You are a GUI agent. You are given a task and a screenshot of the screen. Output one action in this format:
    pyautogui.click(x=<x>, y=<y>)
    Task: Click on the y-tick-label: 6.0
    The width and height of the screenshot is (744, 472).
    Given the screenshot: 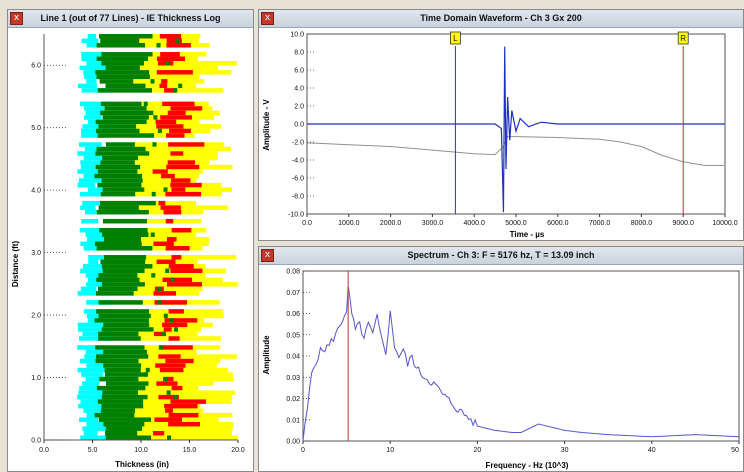 What is the action you would take?
    pyautogui.click(x=299, y=71)
    